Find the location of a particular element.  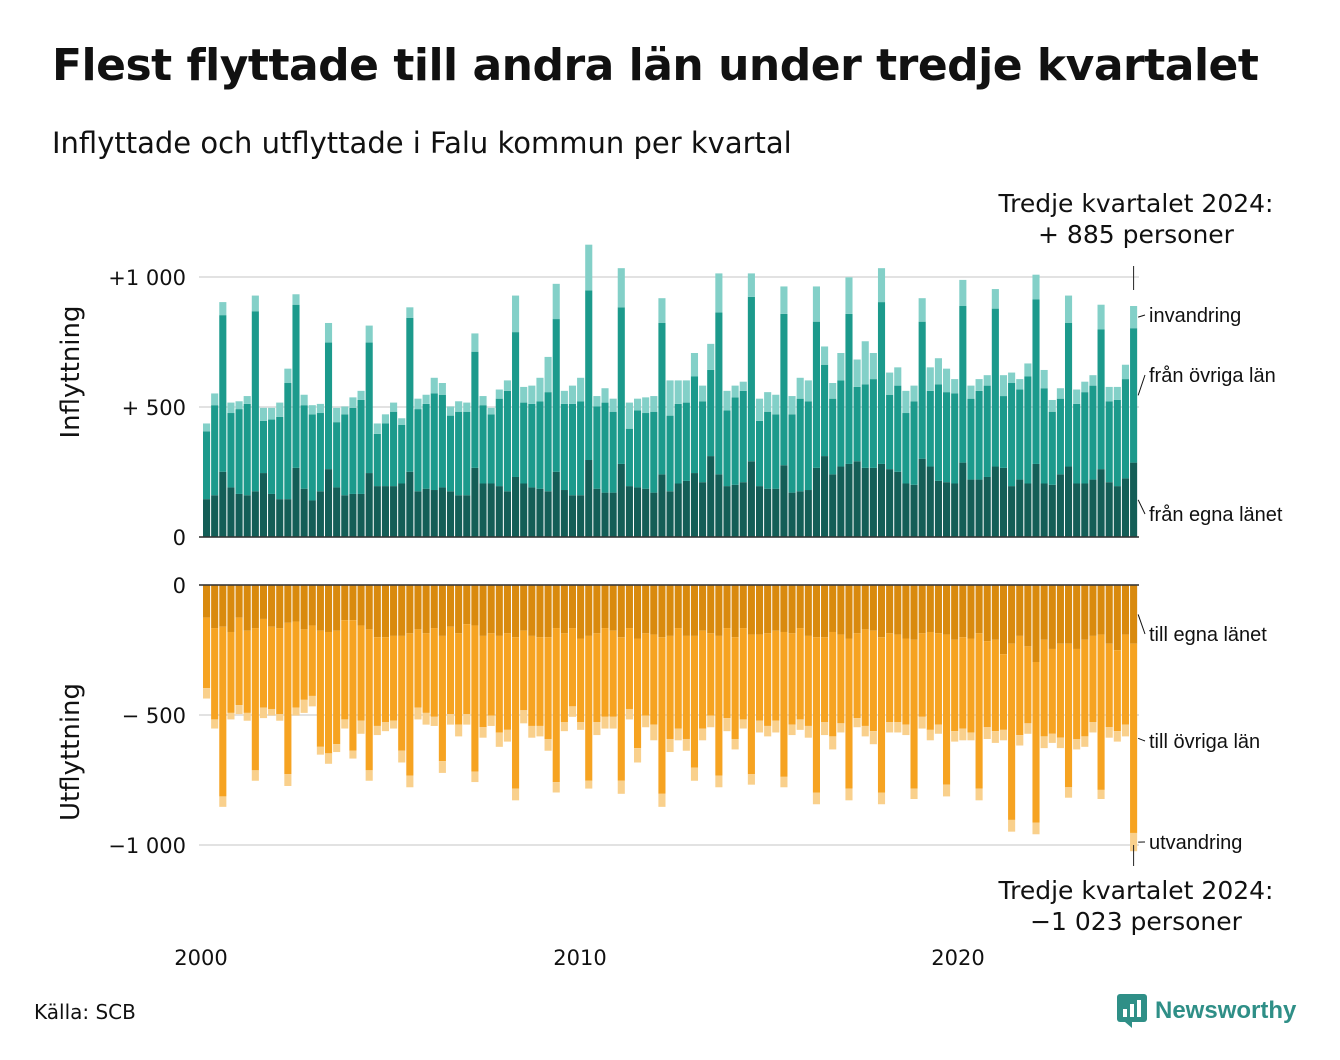

series-label-out-1: till övriga län is located at coordinates (1204, 742).